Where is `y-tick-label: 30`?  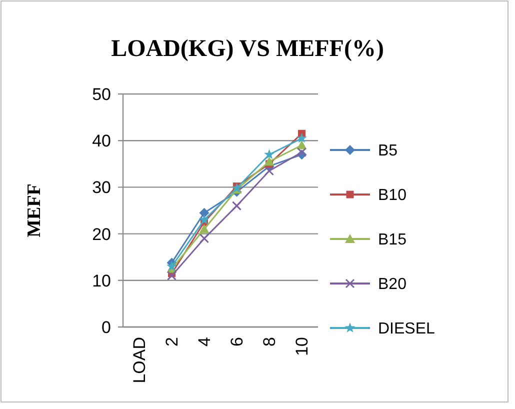 y-tick-label: 30 is located at coordinates (101, 188).